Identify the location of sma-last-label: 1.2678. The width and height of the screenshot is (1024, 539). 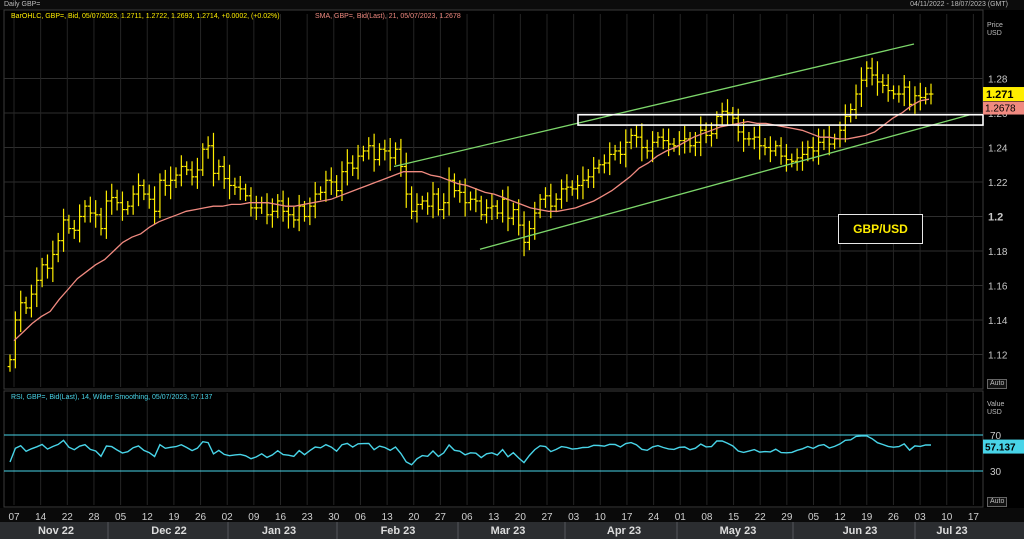
(1000, 109).